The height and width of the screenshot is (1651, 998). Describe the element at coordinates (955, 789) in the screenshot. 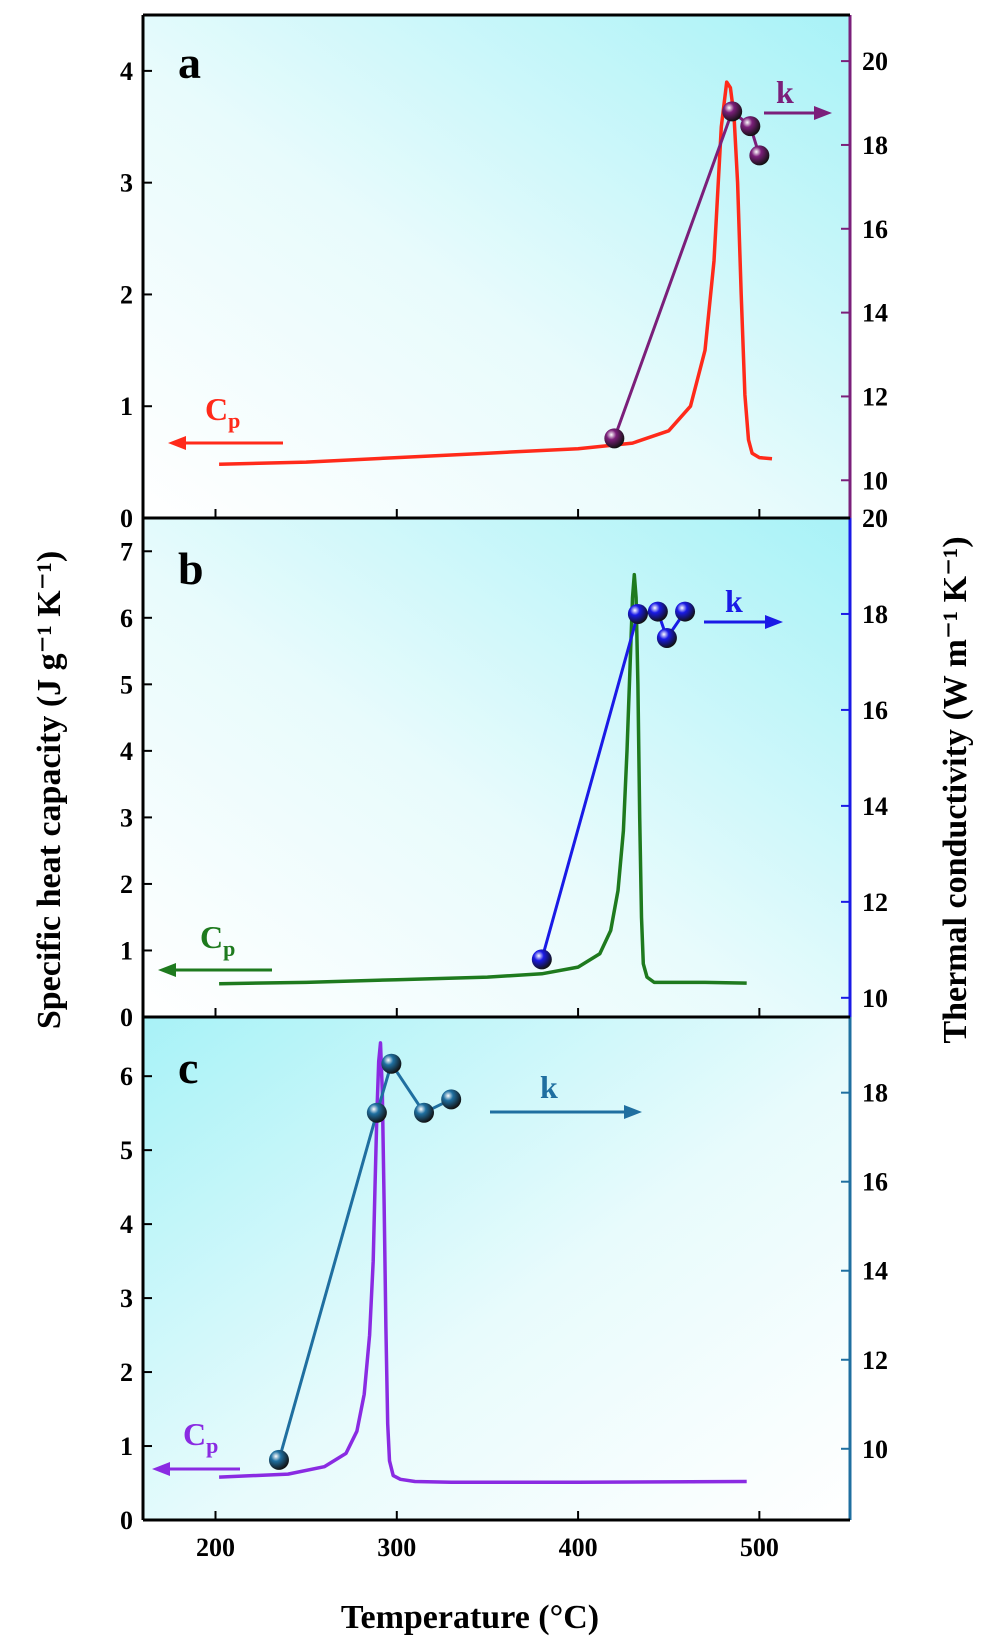

I see `right-axis-title: Thermal conductivity (W m⁻¹ K⁻¹)` at that location.